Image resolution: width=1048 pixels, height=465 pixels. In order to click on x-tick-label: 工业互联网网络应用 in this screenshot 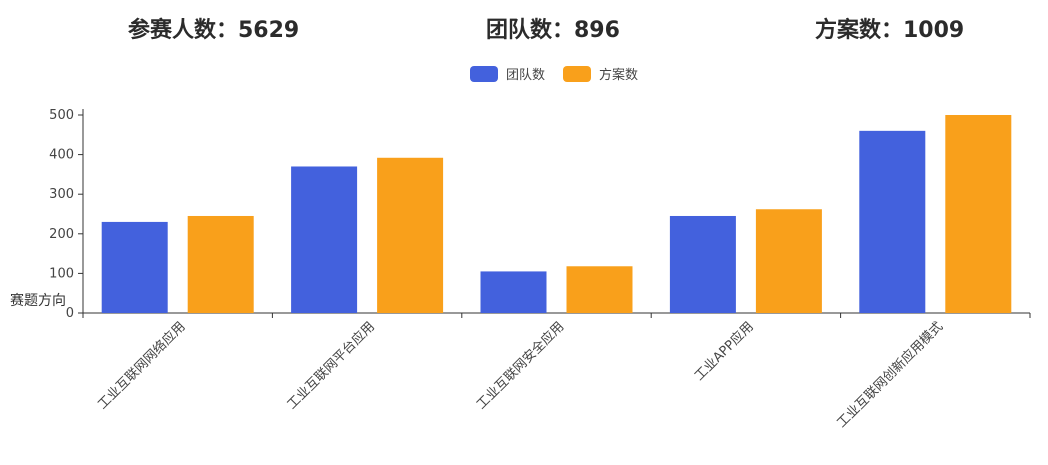, I will do `click(141, 366)`.